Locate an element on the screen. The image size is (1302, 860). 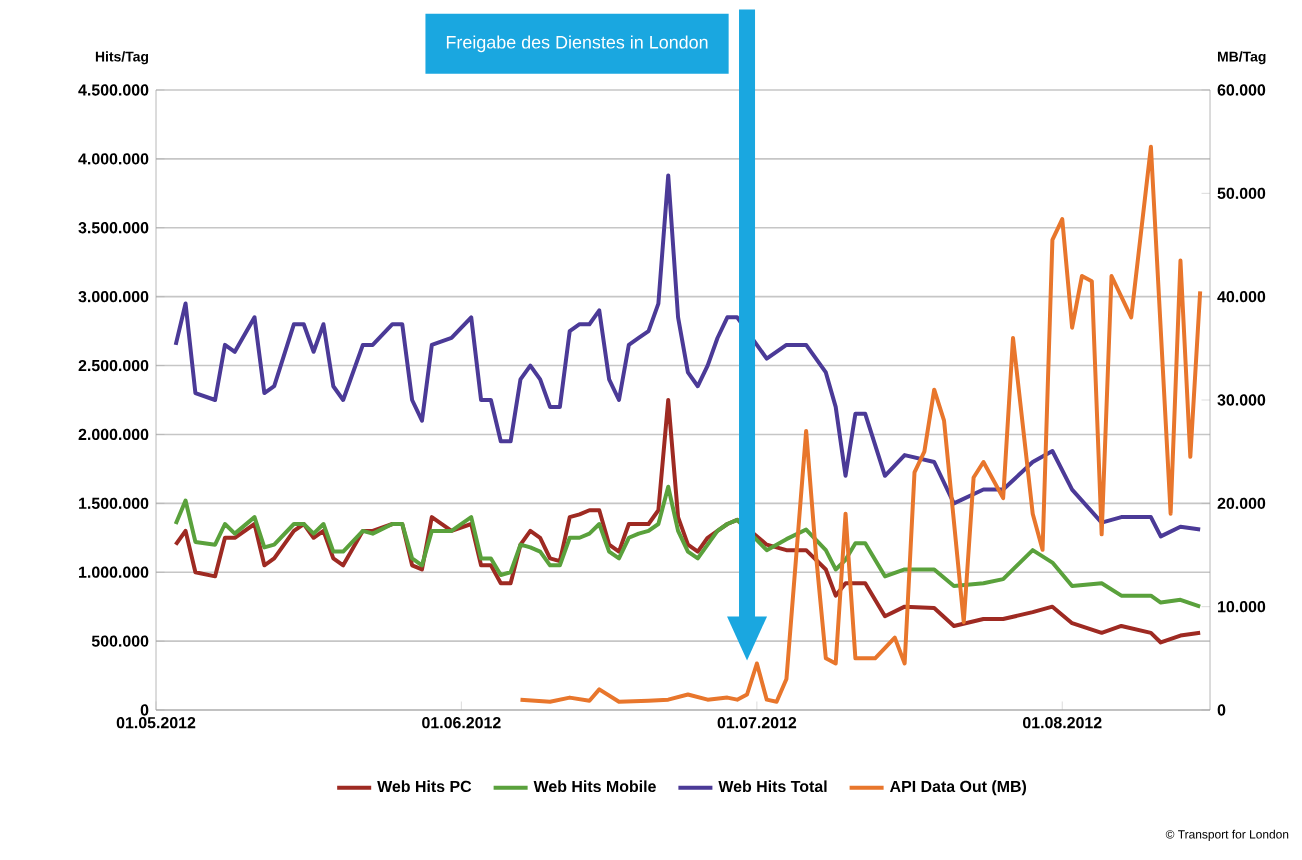
ref-line-label: Freigabe des Dienstes in London is located at coordinates (577, 44).